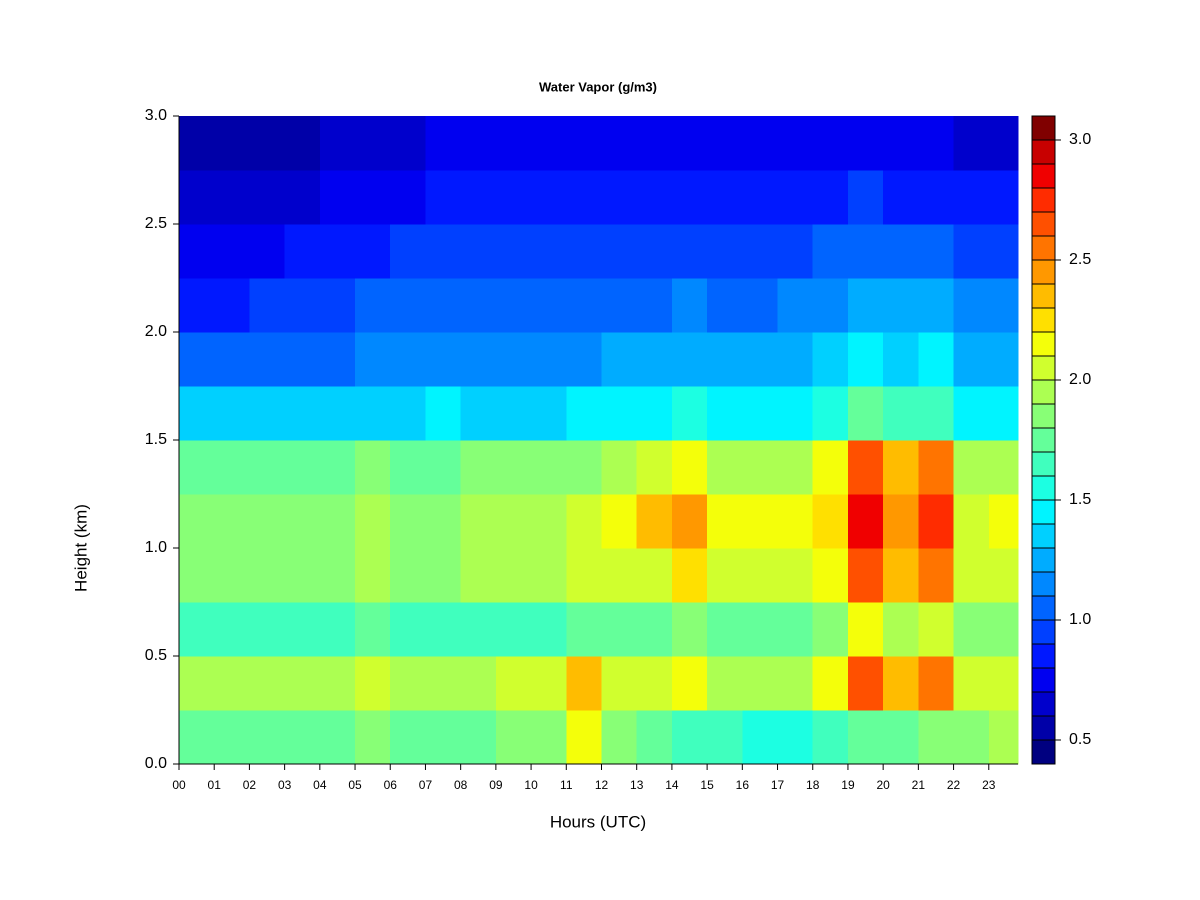 The width and height of the screenshot is (1200, 900). I want to click on y-axis-label: Height (km), so click(80, 548).